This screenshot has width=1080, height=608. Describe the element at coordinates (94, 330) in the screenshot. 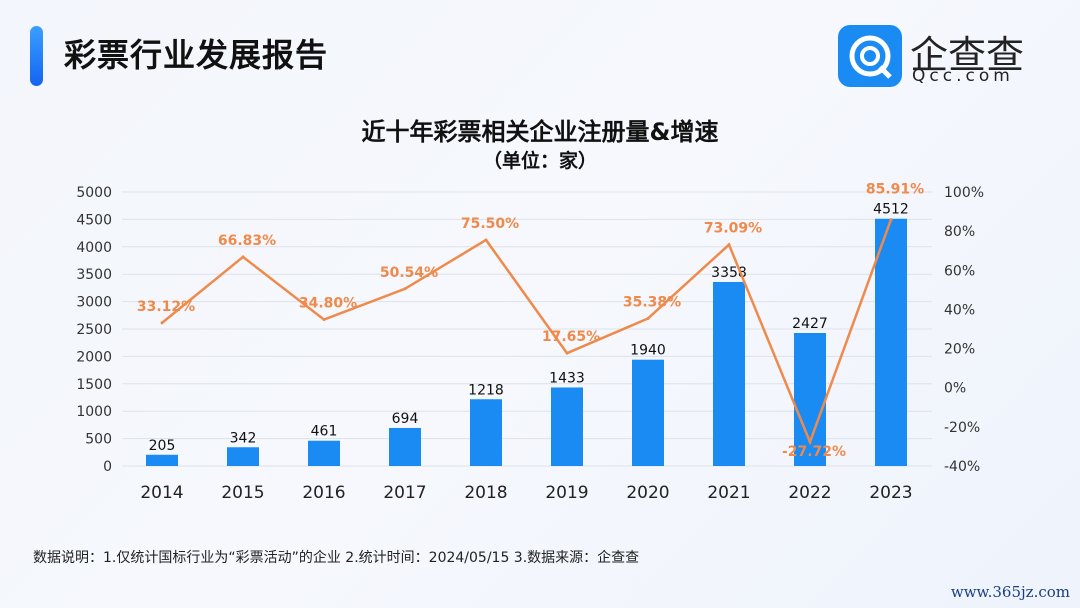

I see `left-axis-tick: 2500` at that location.